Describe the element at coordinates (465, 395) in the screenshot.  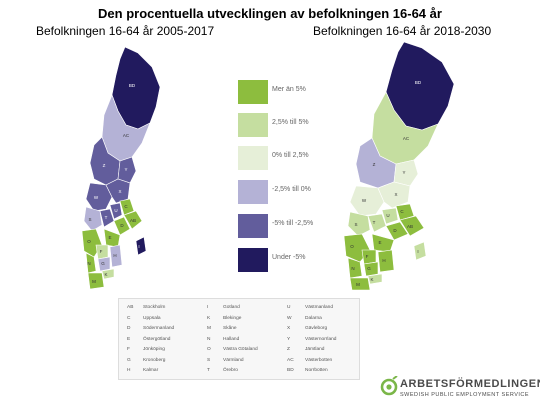
I see `logo-tagline: SWEDISH PUBLIC EMPLOYMENT SERVICE` at that location.